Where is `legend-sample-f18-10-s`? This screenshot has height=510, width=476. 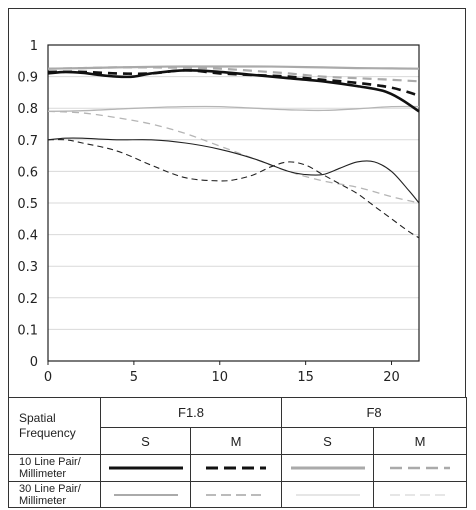 legend-sample-f18-10-s is located at coordinates (145, 468).